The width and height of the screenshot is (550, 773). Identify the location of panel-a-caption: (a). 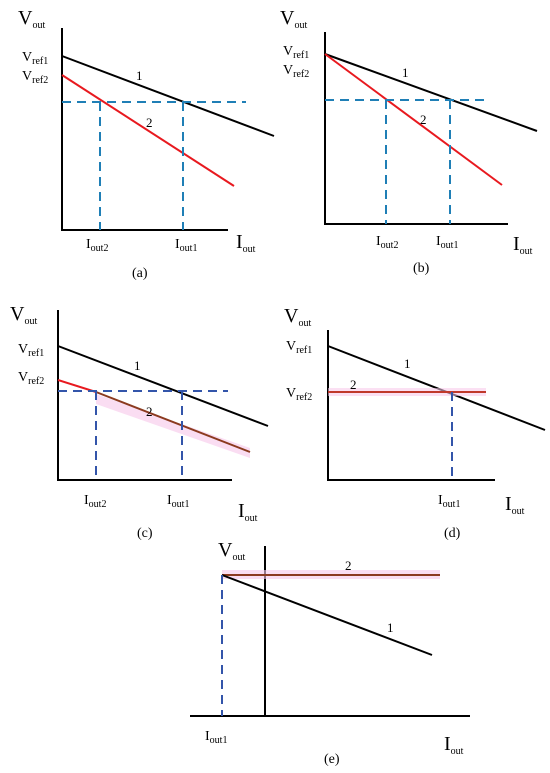
(140, 273).